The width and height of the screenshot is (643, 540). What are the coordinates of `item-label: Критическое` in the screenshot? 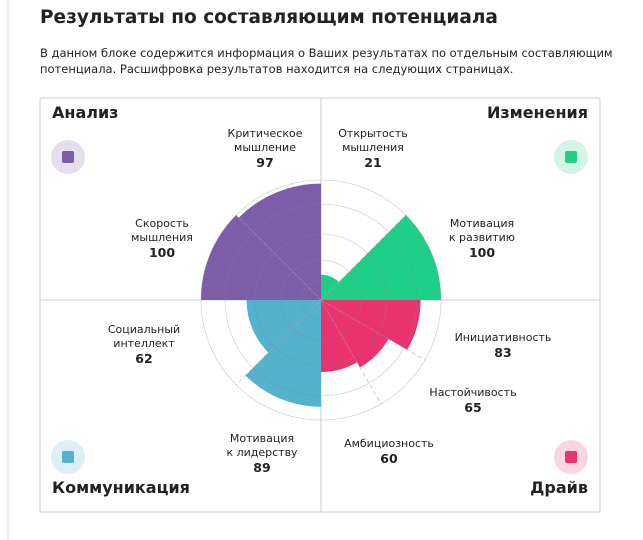 It's located at (265, 133).